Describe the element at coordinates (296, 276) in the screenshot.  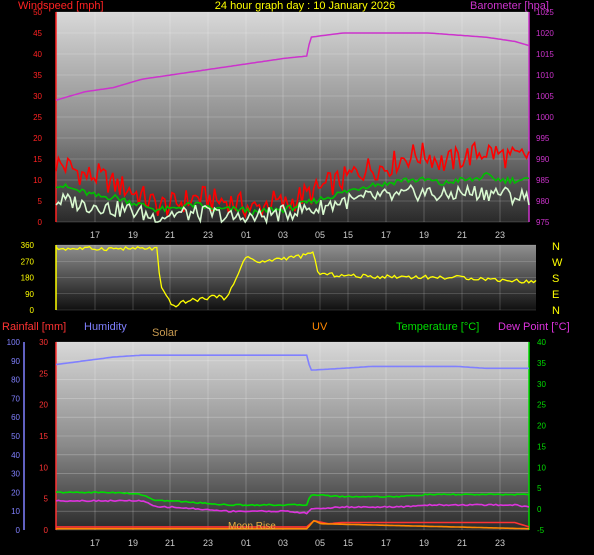
I see `series-direction` at that location.